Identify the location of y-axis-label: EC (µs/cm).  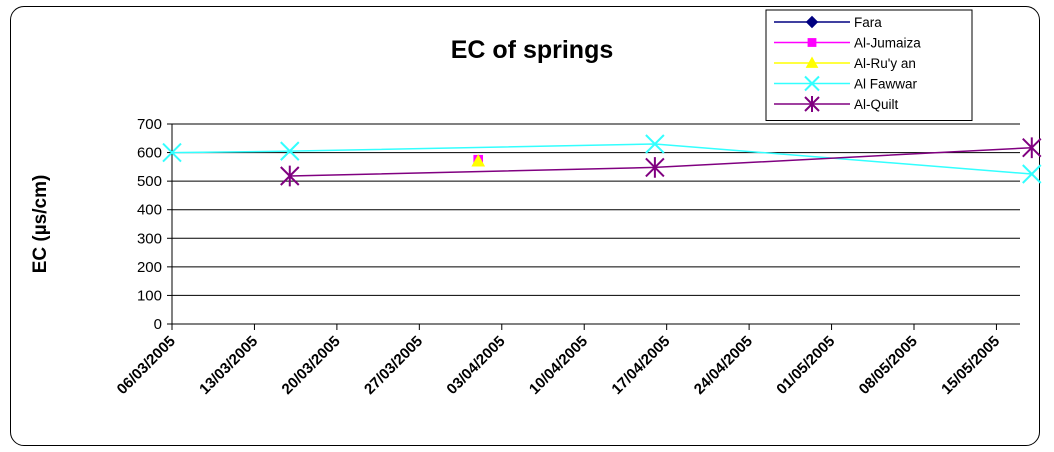
(40, 224).